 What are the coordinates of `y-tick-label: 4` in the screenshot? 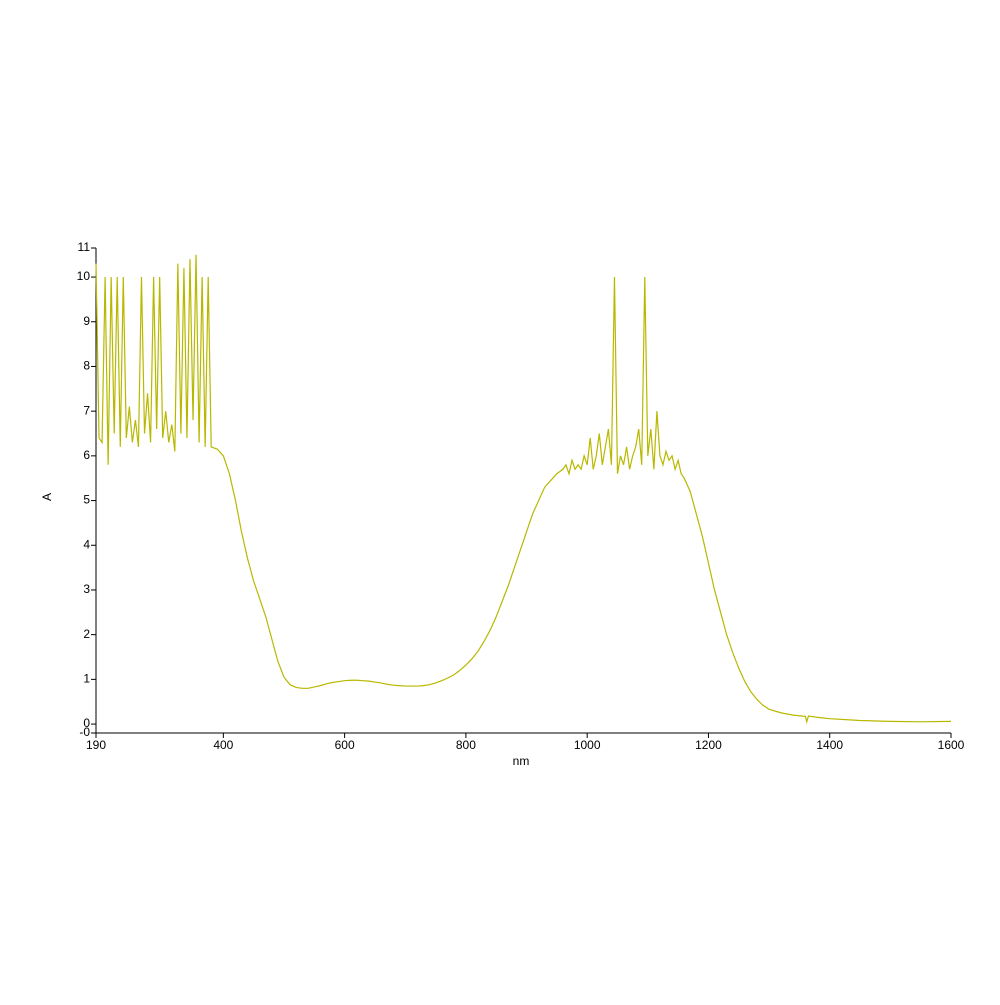 It's located at (86, 544).